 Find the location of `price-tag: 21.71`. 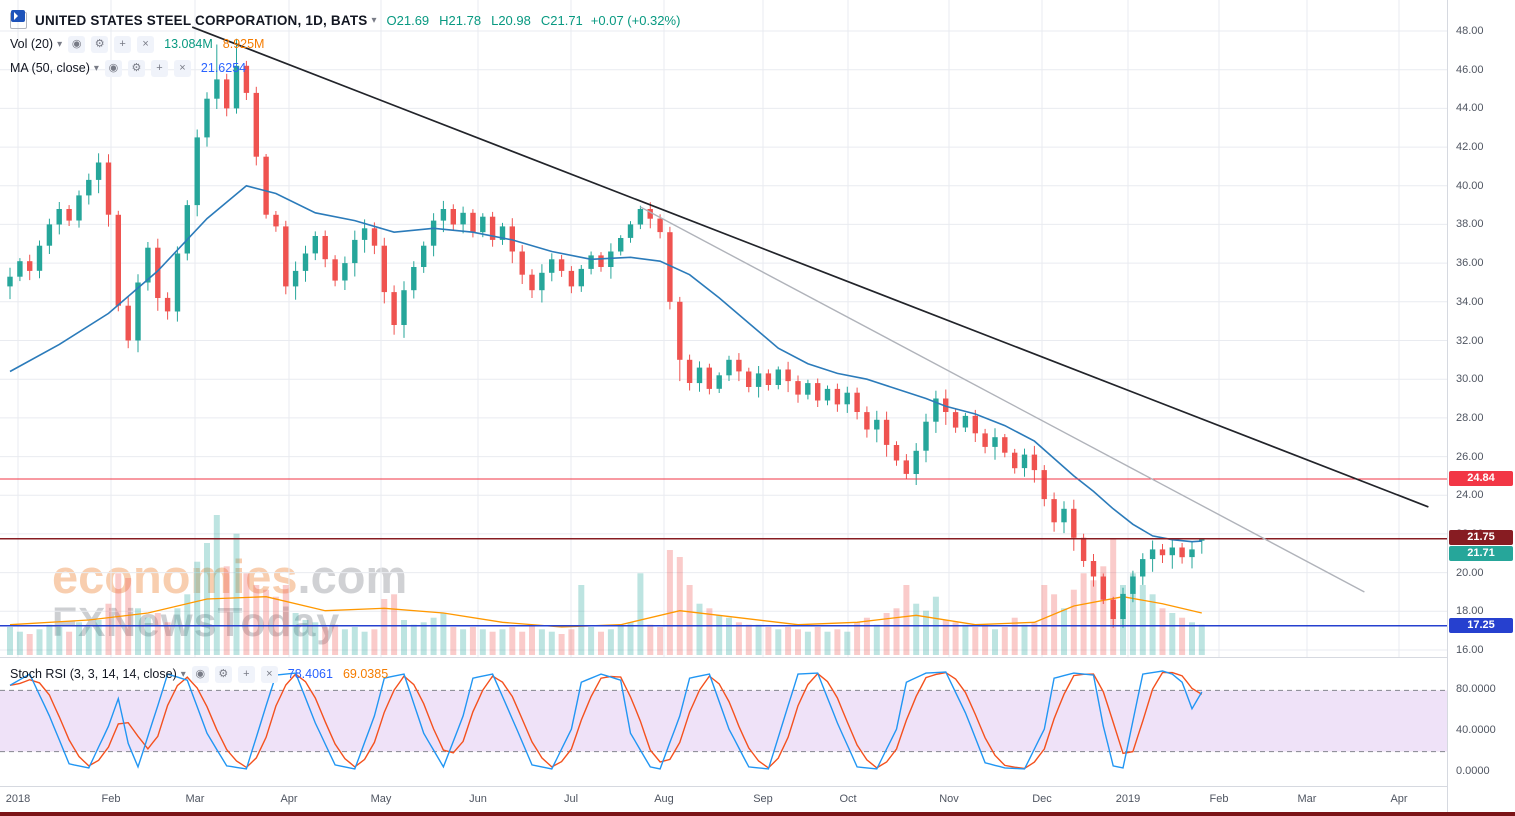

price-tag: 21.71 is located at coordinates (1481, 553).